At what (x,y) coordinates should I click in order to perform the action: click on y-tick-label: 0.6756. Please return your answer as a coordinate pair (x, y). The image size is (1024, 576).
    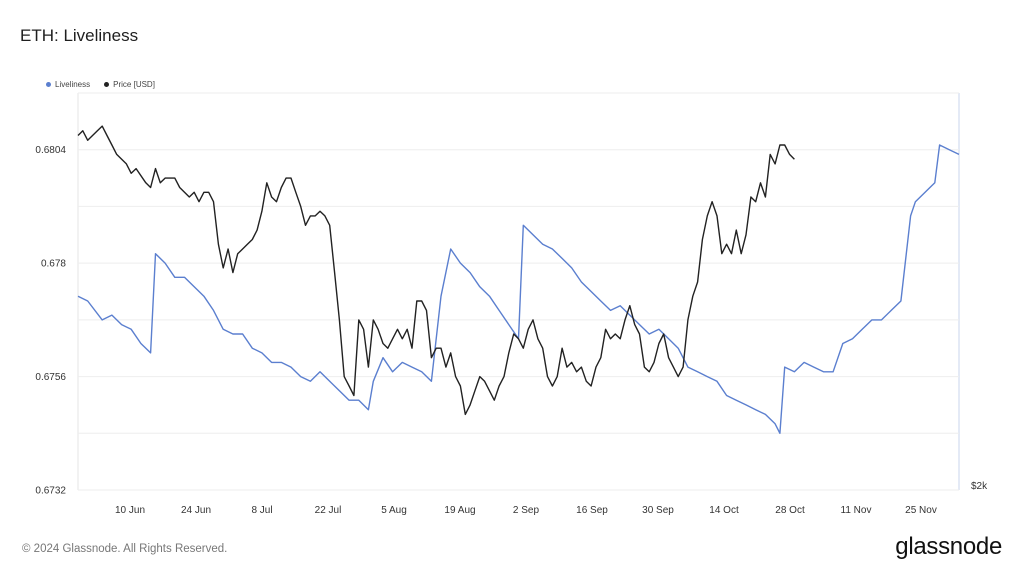
    Looking at the image, I should click on (50, 377).